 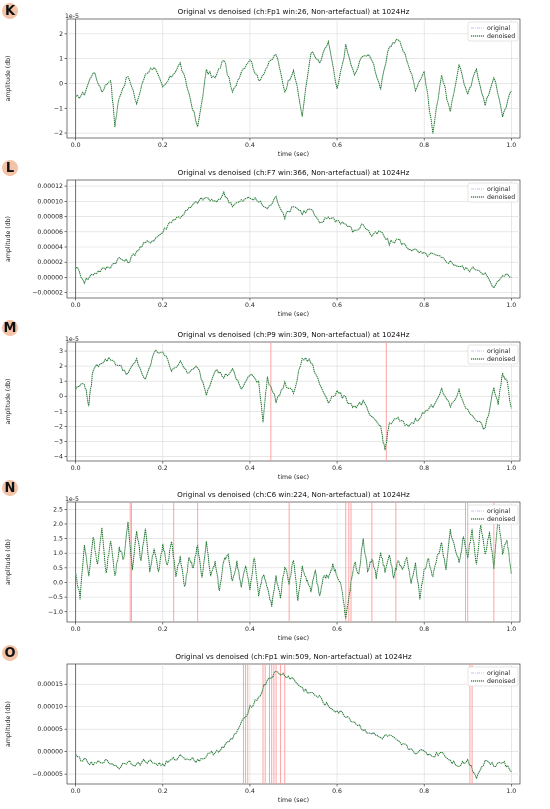 What do you see at coordinates (10, 168) in the screenshot?
I see `panel-badge-label: L` at bounding box center [10, 168].